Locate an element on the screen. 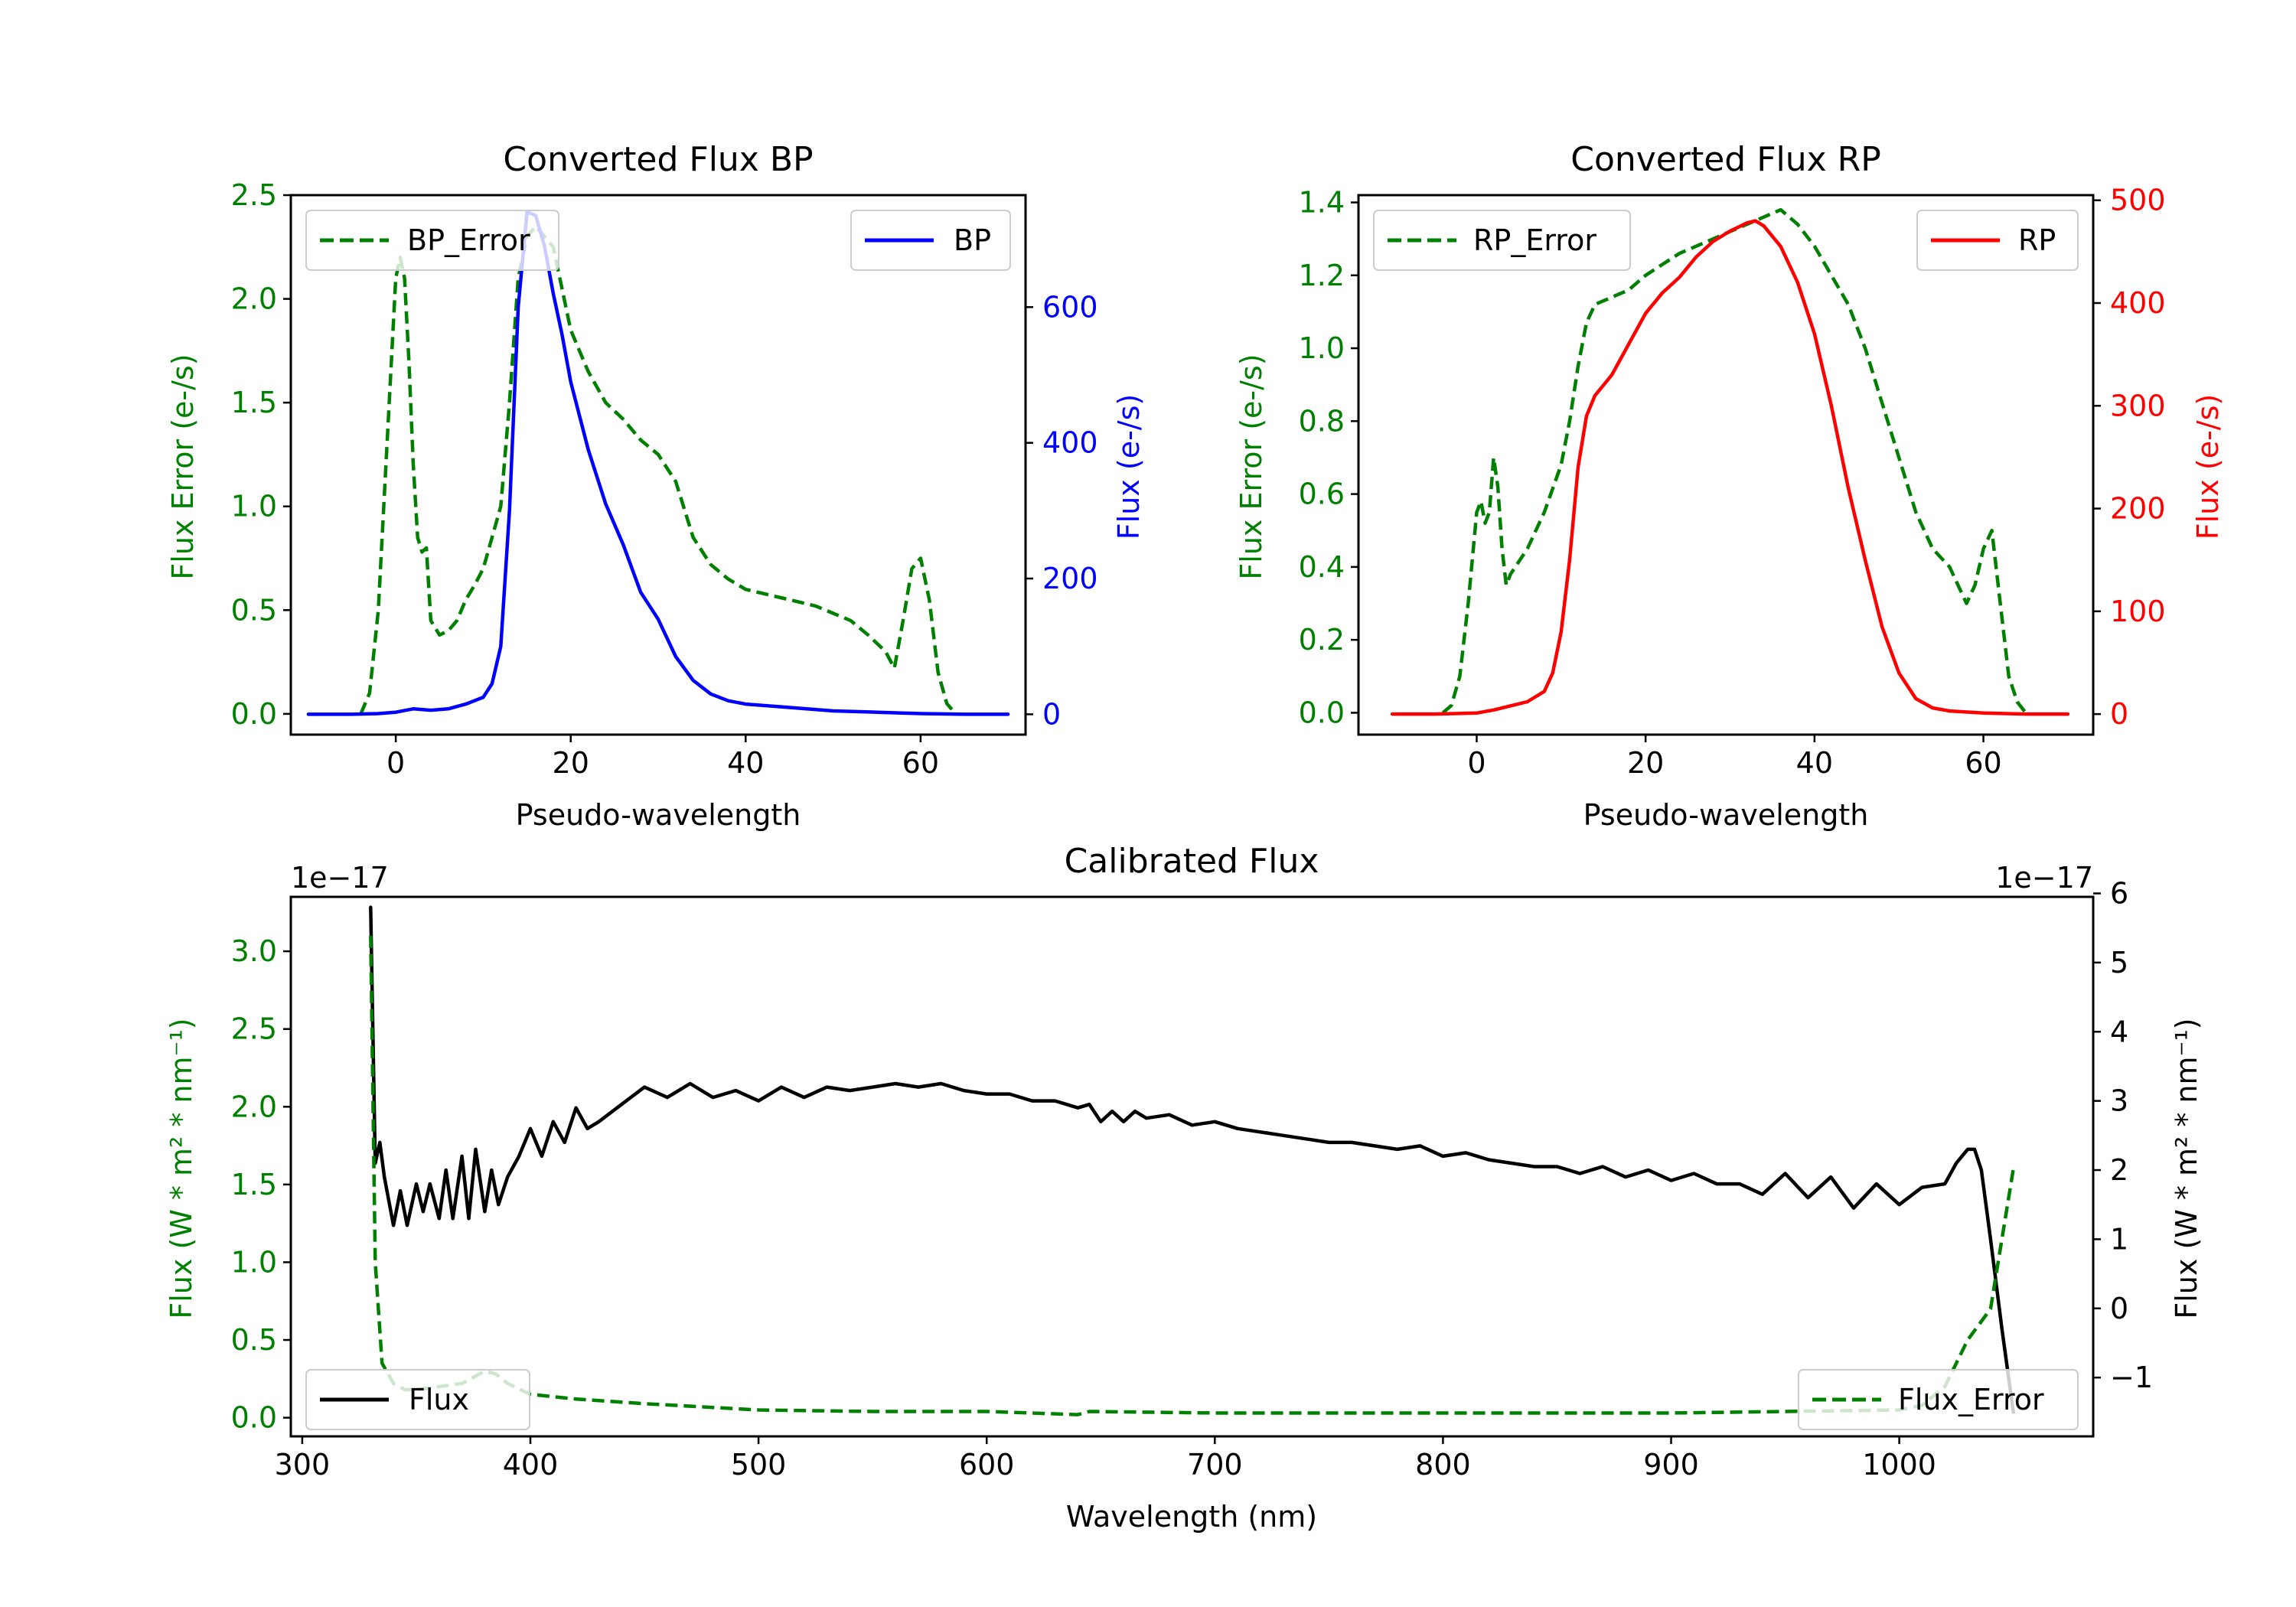 The image size is (2296, 1607). chart-bp-legend-bp-error: BP_Error is located at coordinates (432, 240).